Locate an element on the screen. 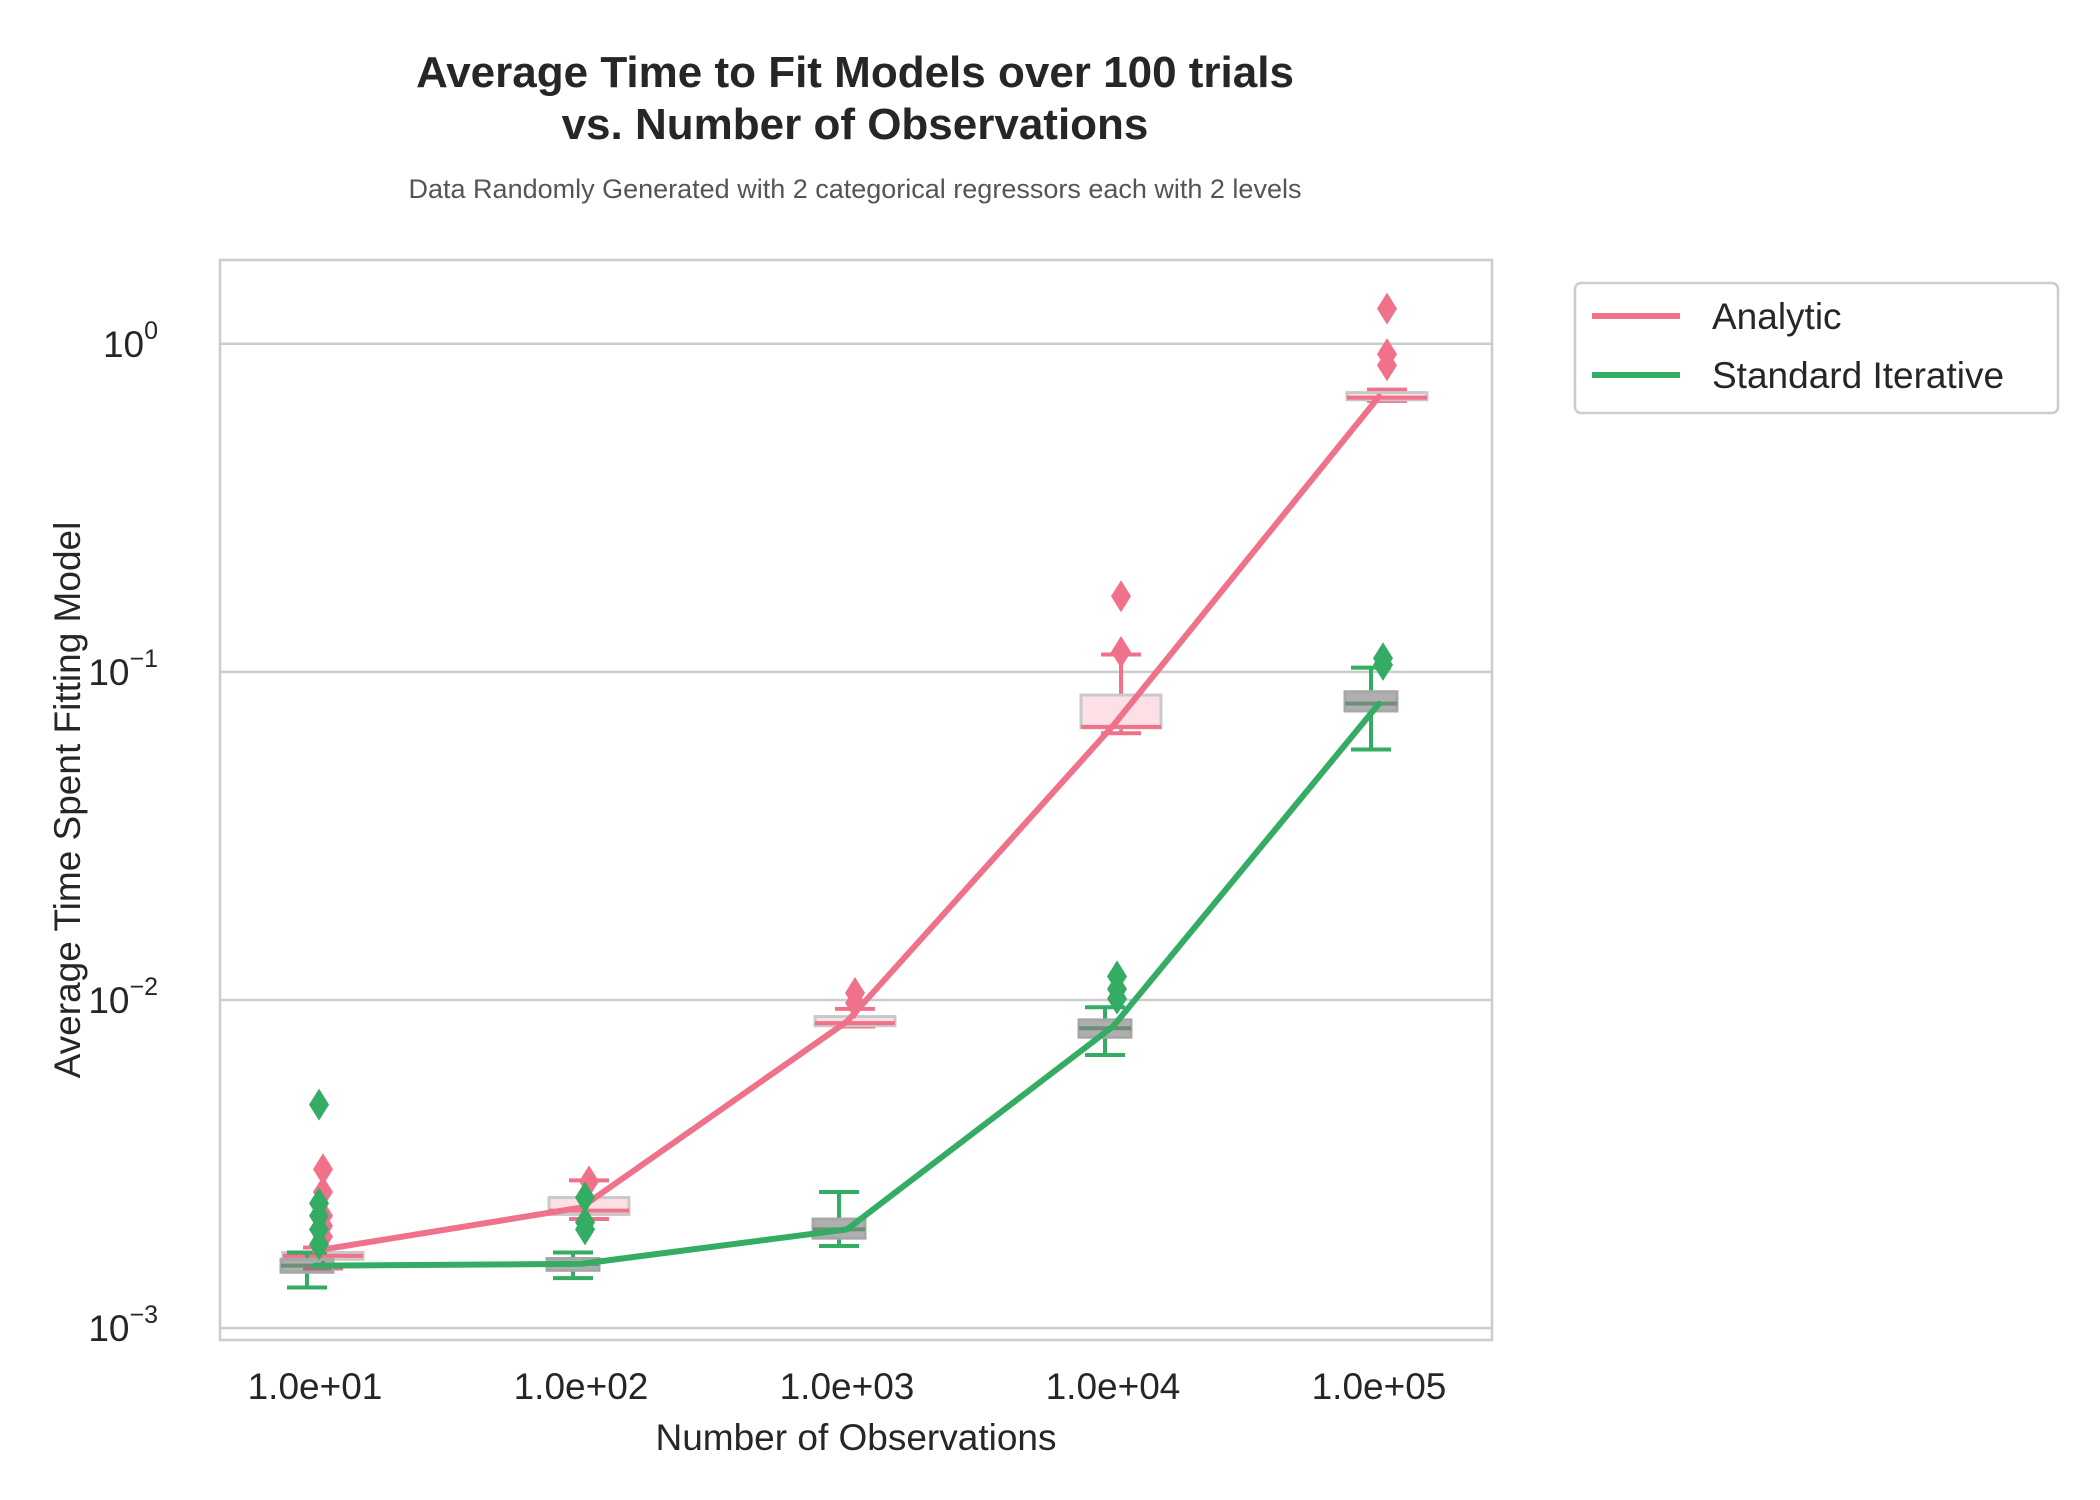 Image resolution: width=2100 pixels, height=1500 pixels. legend-box is located at coordinates (1816, 348).